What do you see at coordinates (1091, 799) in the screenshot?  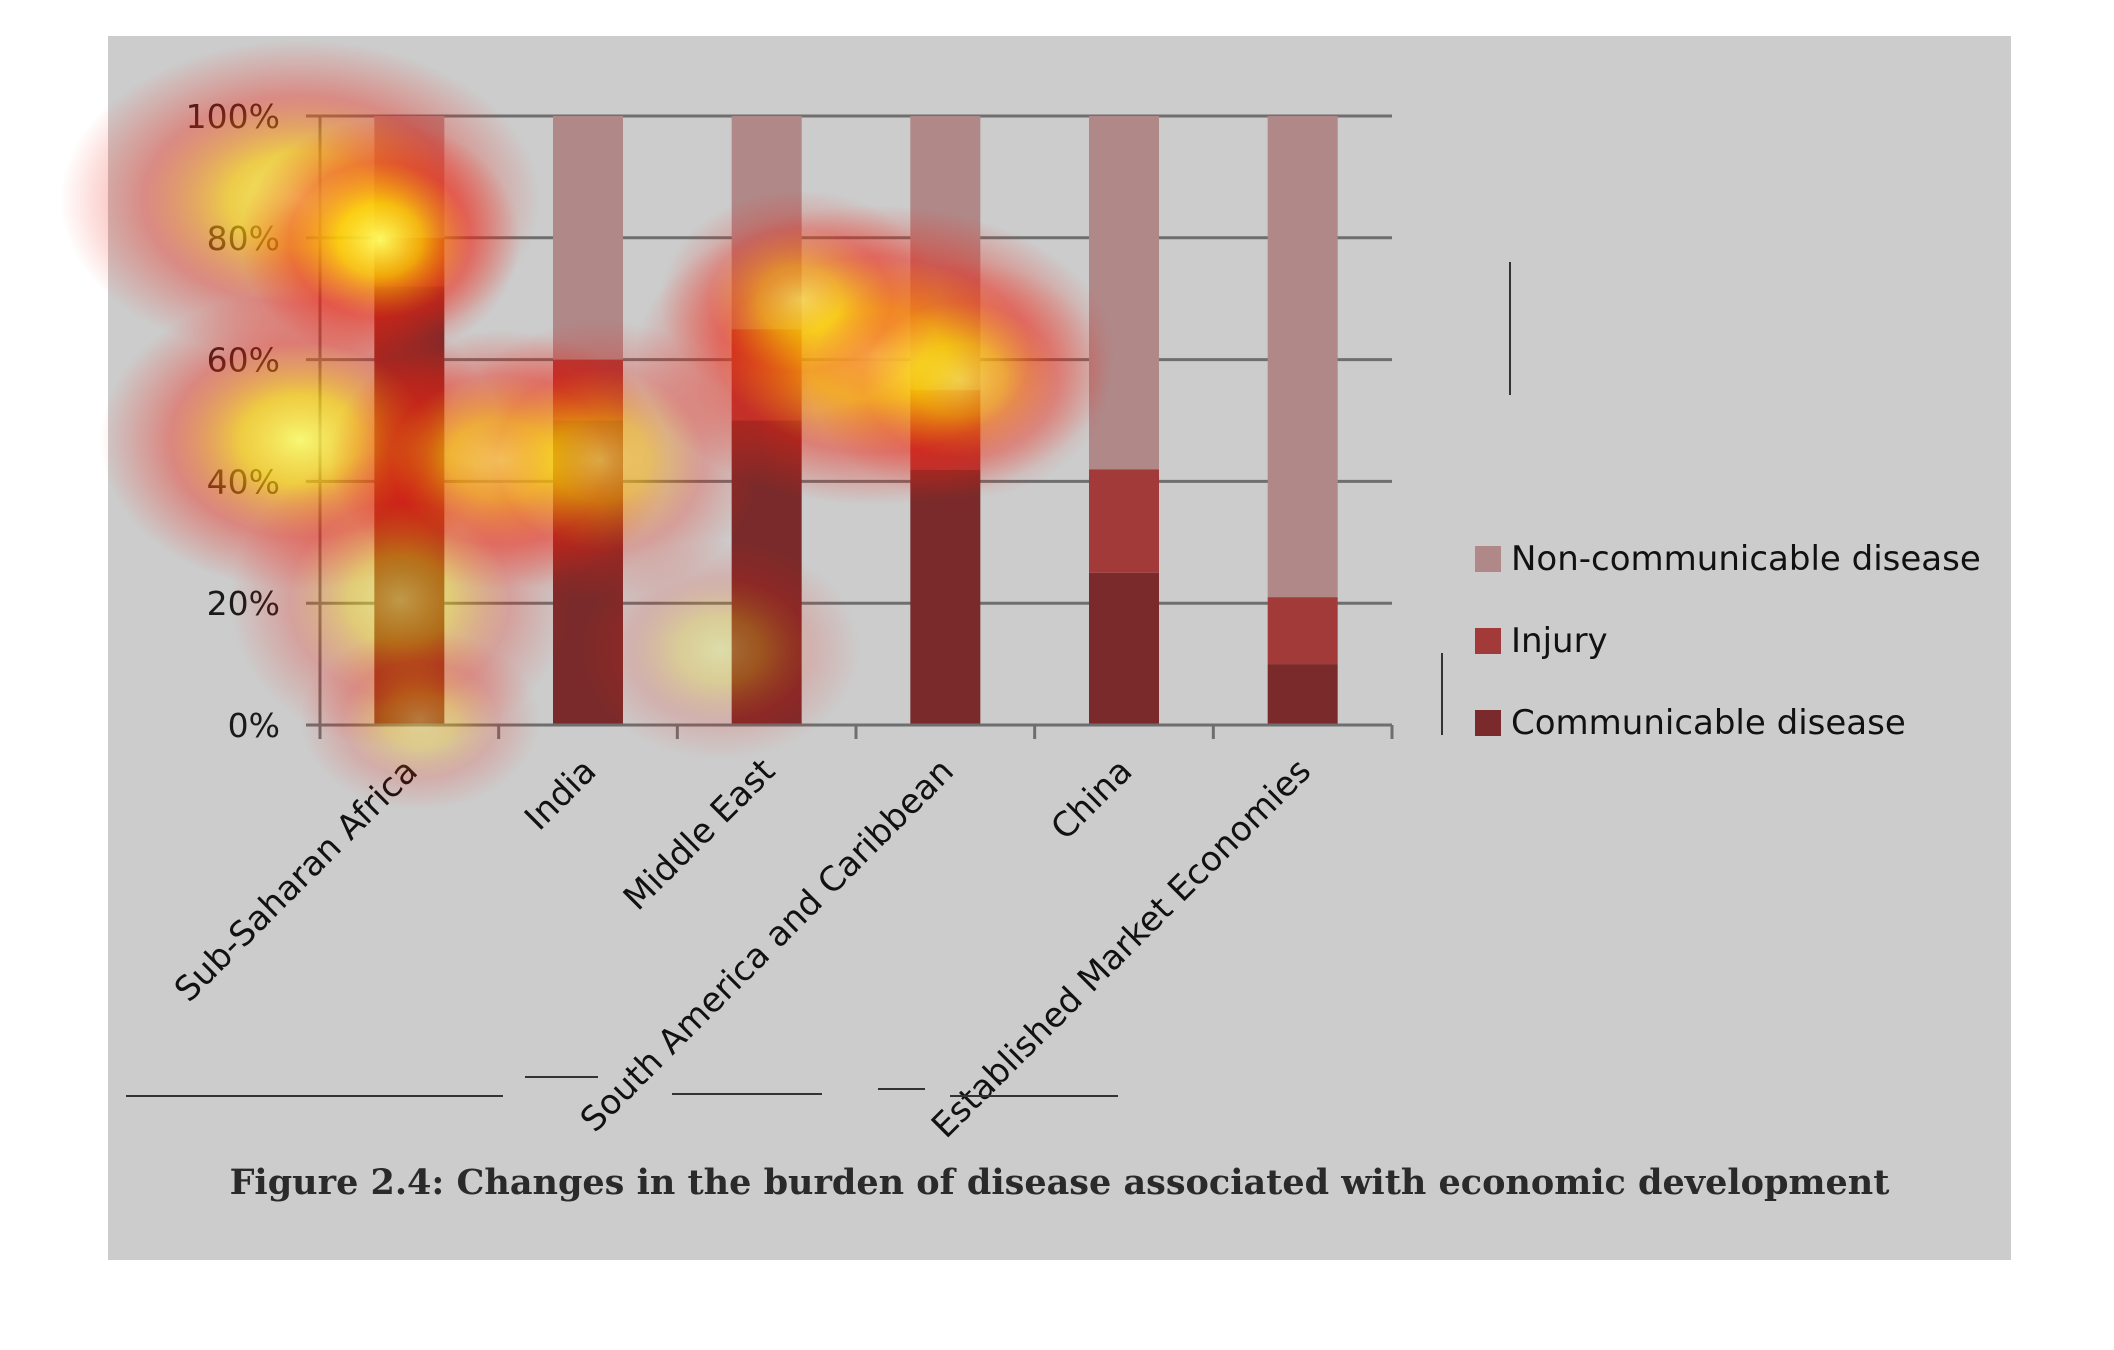 I see `category-label: China` at bounding box center [1091, 799].